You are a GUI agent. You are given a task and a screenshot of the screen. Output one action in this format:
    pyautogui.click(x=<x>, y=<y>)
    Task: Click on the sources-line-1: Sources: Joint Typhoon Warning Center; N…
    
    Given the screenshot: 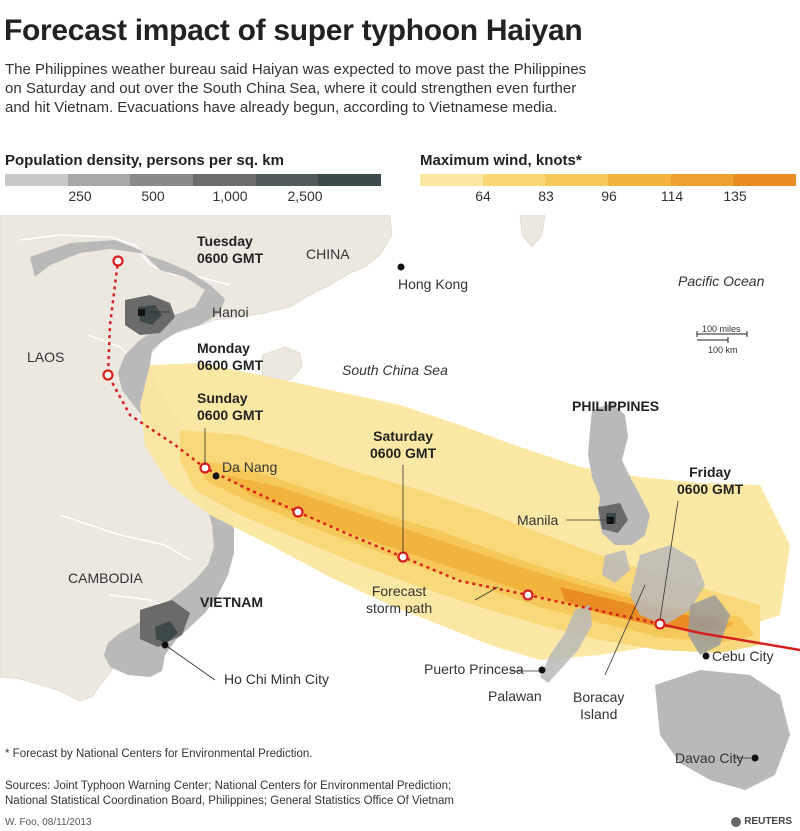 What is the action you would take?
    pyautogui.click(x=228, y=786)
    